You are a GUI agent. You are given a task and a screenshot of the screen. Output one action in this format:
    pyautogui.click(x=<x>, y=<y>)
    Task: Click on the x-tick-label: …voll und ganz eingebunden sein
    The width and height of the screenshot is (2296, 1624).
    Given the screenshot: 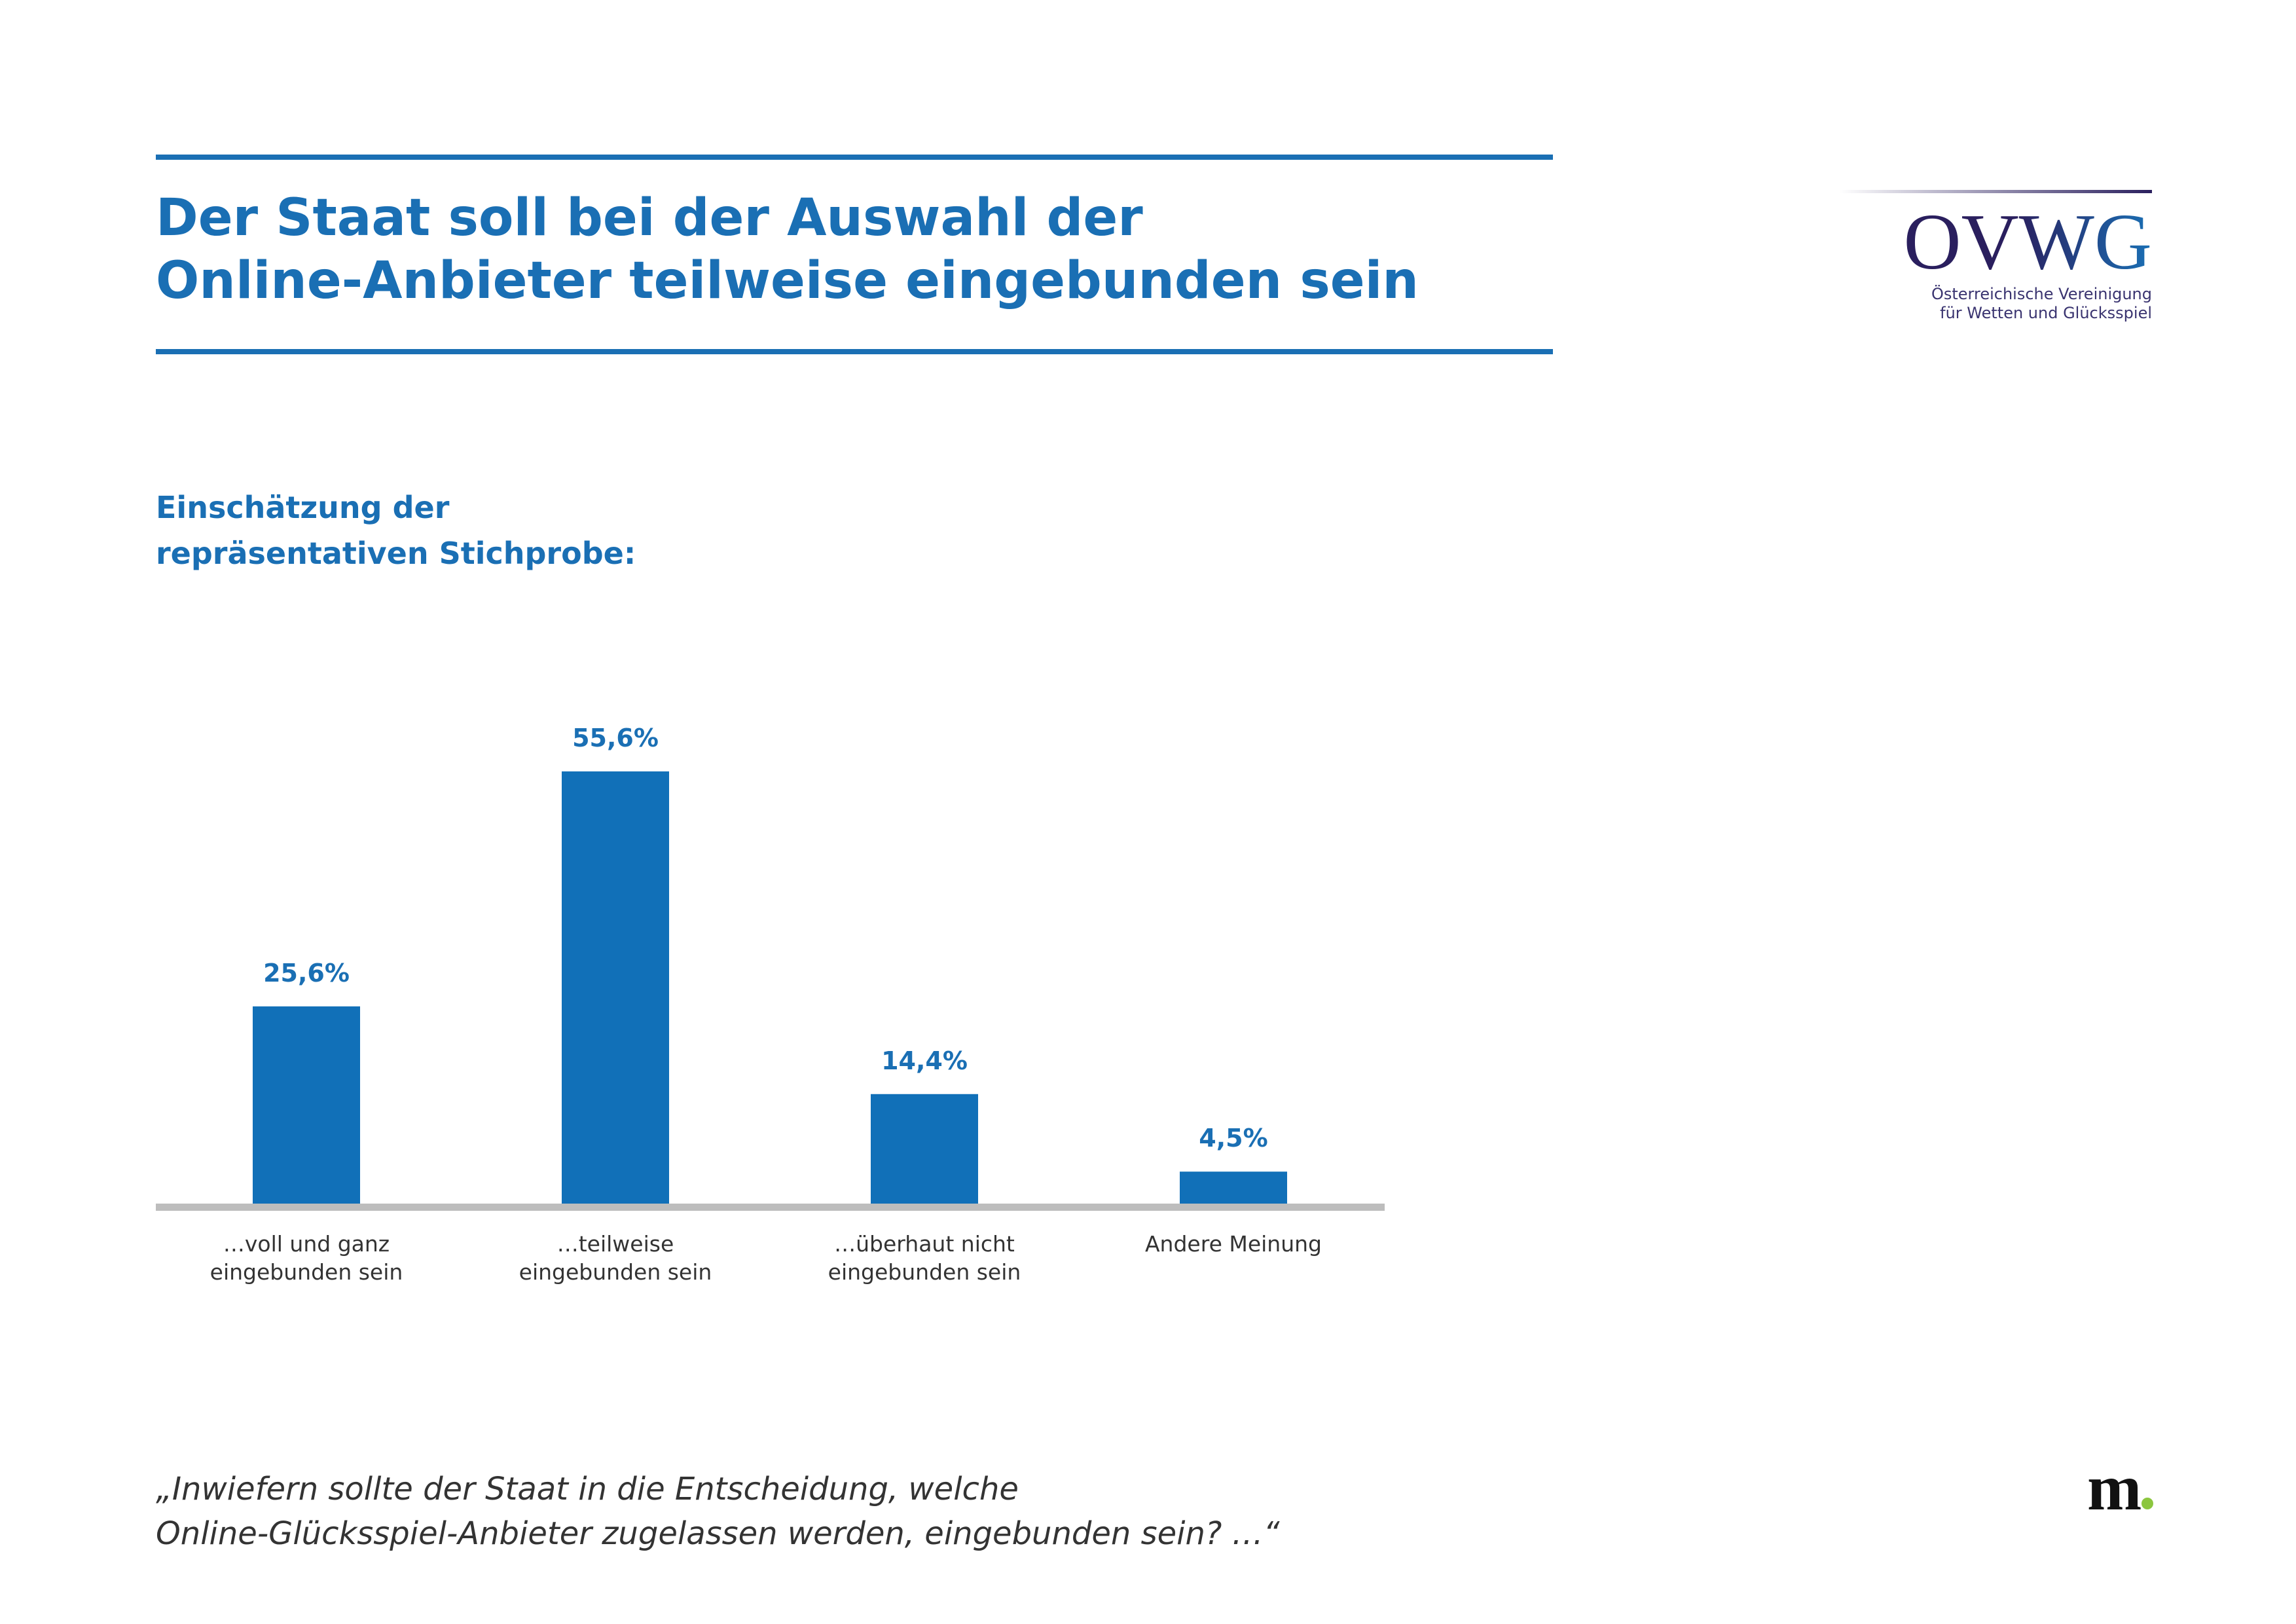 What is the action you would take?
    pyautogui.click(x=306, y=1258)
    